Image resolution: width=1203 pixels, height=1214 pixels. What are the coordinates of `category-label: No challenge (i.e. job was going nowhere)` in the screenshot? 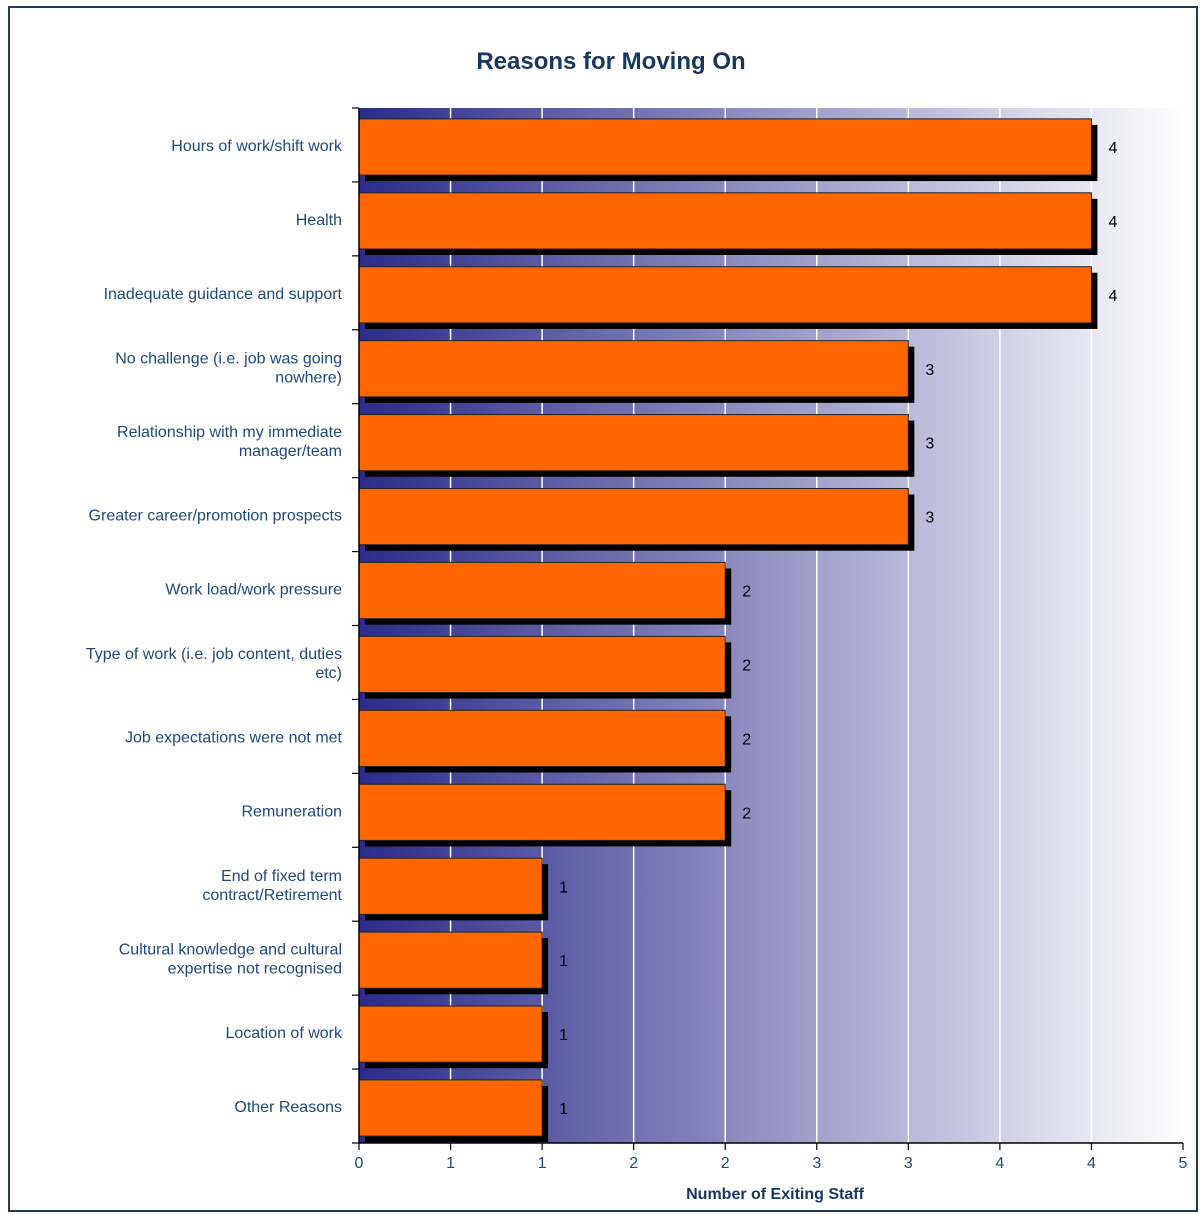 It's located at (228, 368).